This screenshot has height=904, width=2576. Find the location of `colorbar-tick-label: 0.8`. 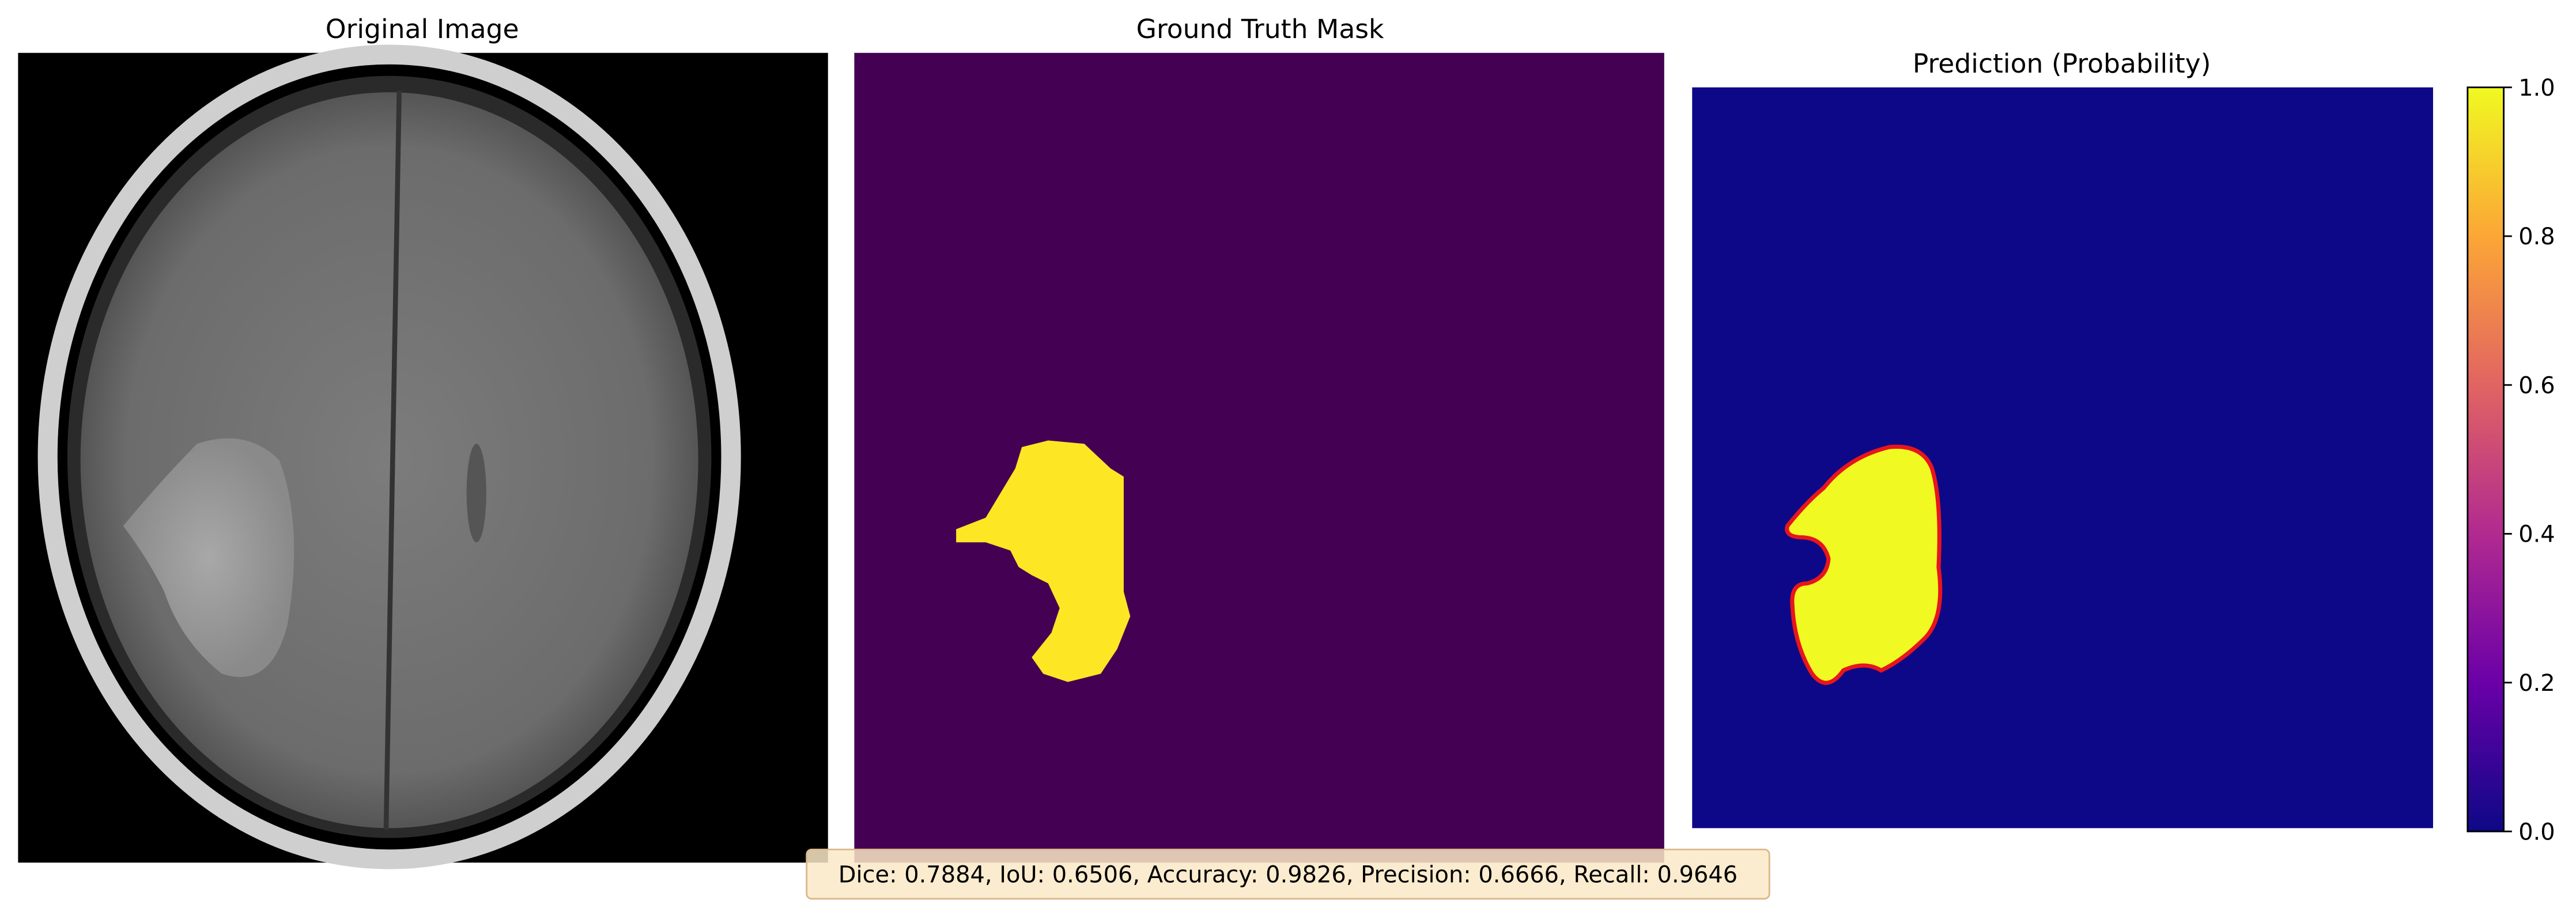

colorbar-tick-label: 0.8 is located at coordinates (2536, 237).